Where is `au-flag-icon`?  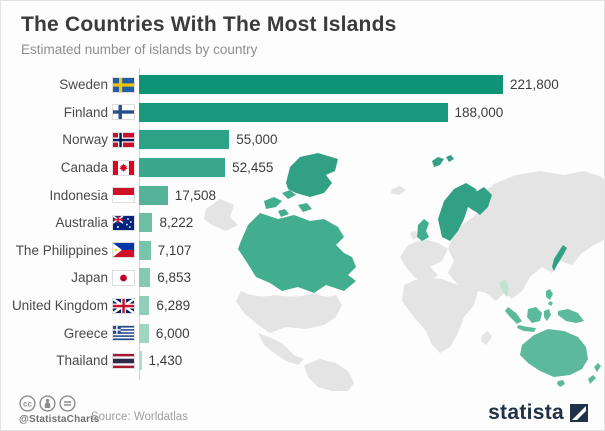 au-flag-icon is located at coordinates (123, 222).